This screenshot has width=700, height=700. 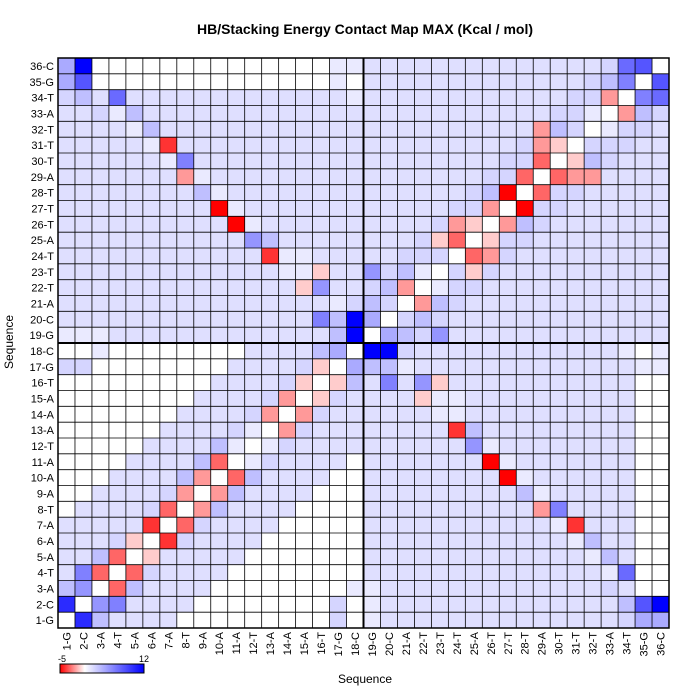 I want to click on x-tick-label: 9-A, so click(x=203, y=640).